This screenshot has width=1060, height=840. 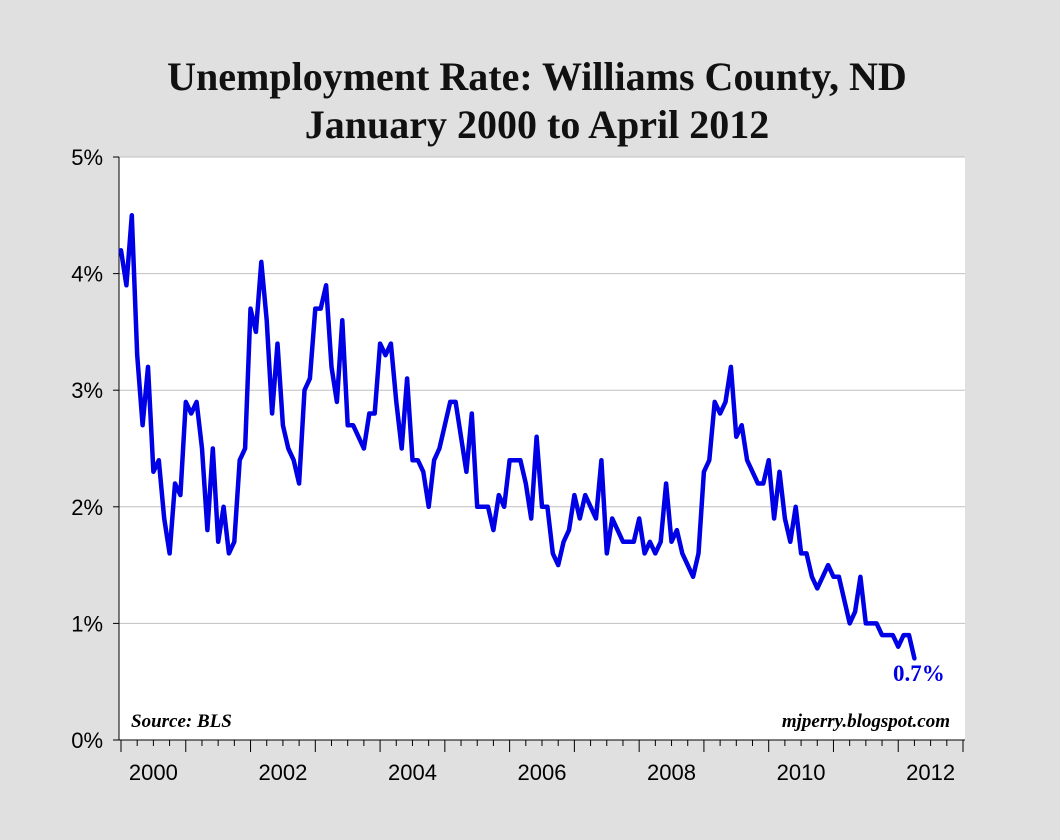 What do you see at coordinates (282, 772) in the screenshot?
I see `x-tick-label: 2002` at bounding box center [282, 772].